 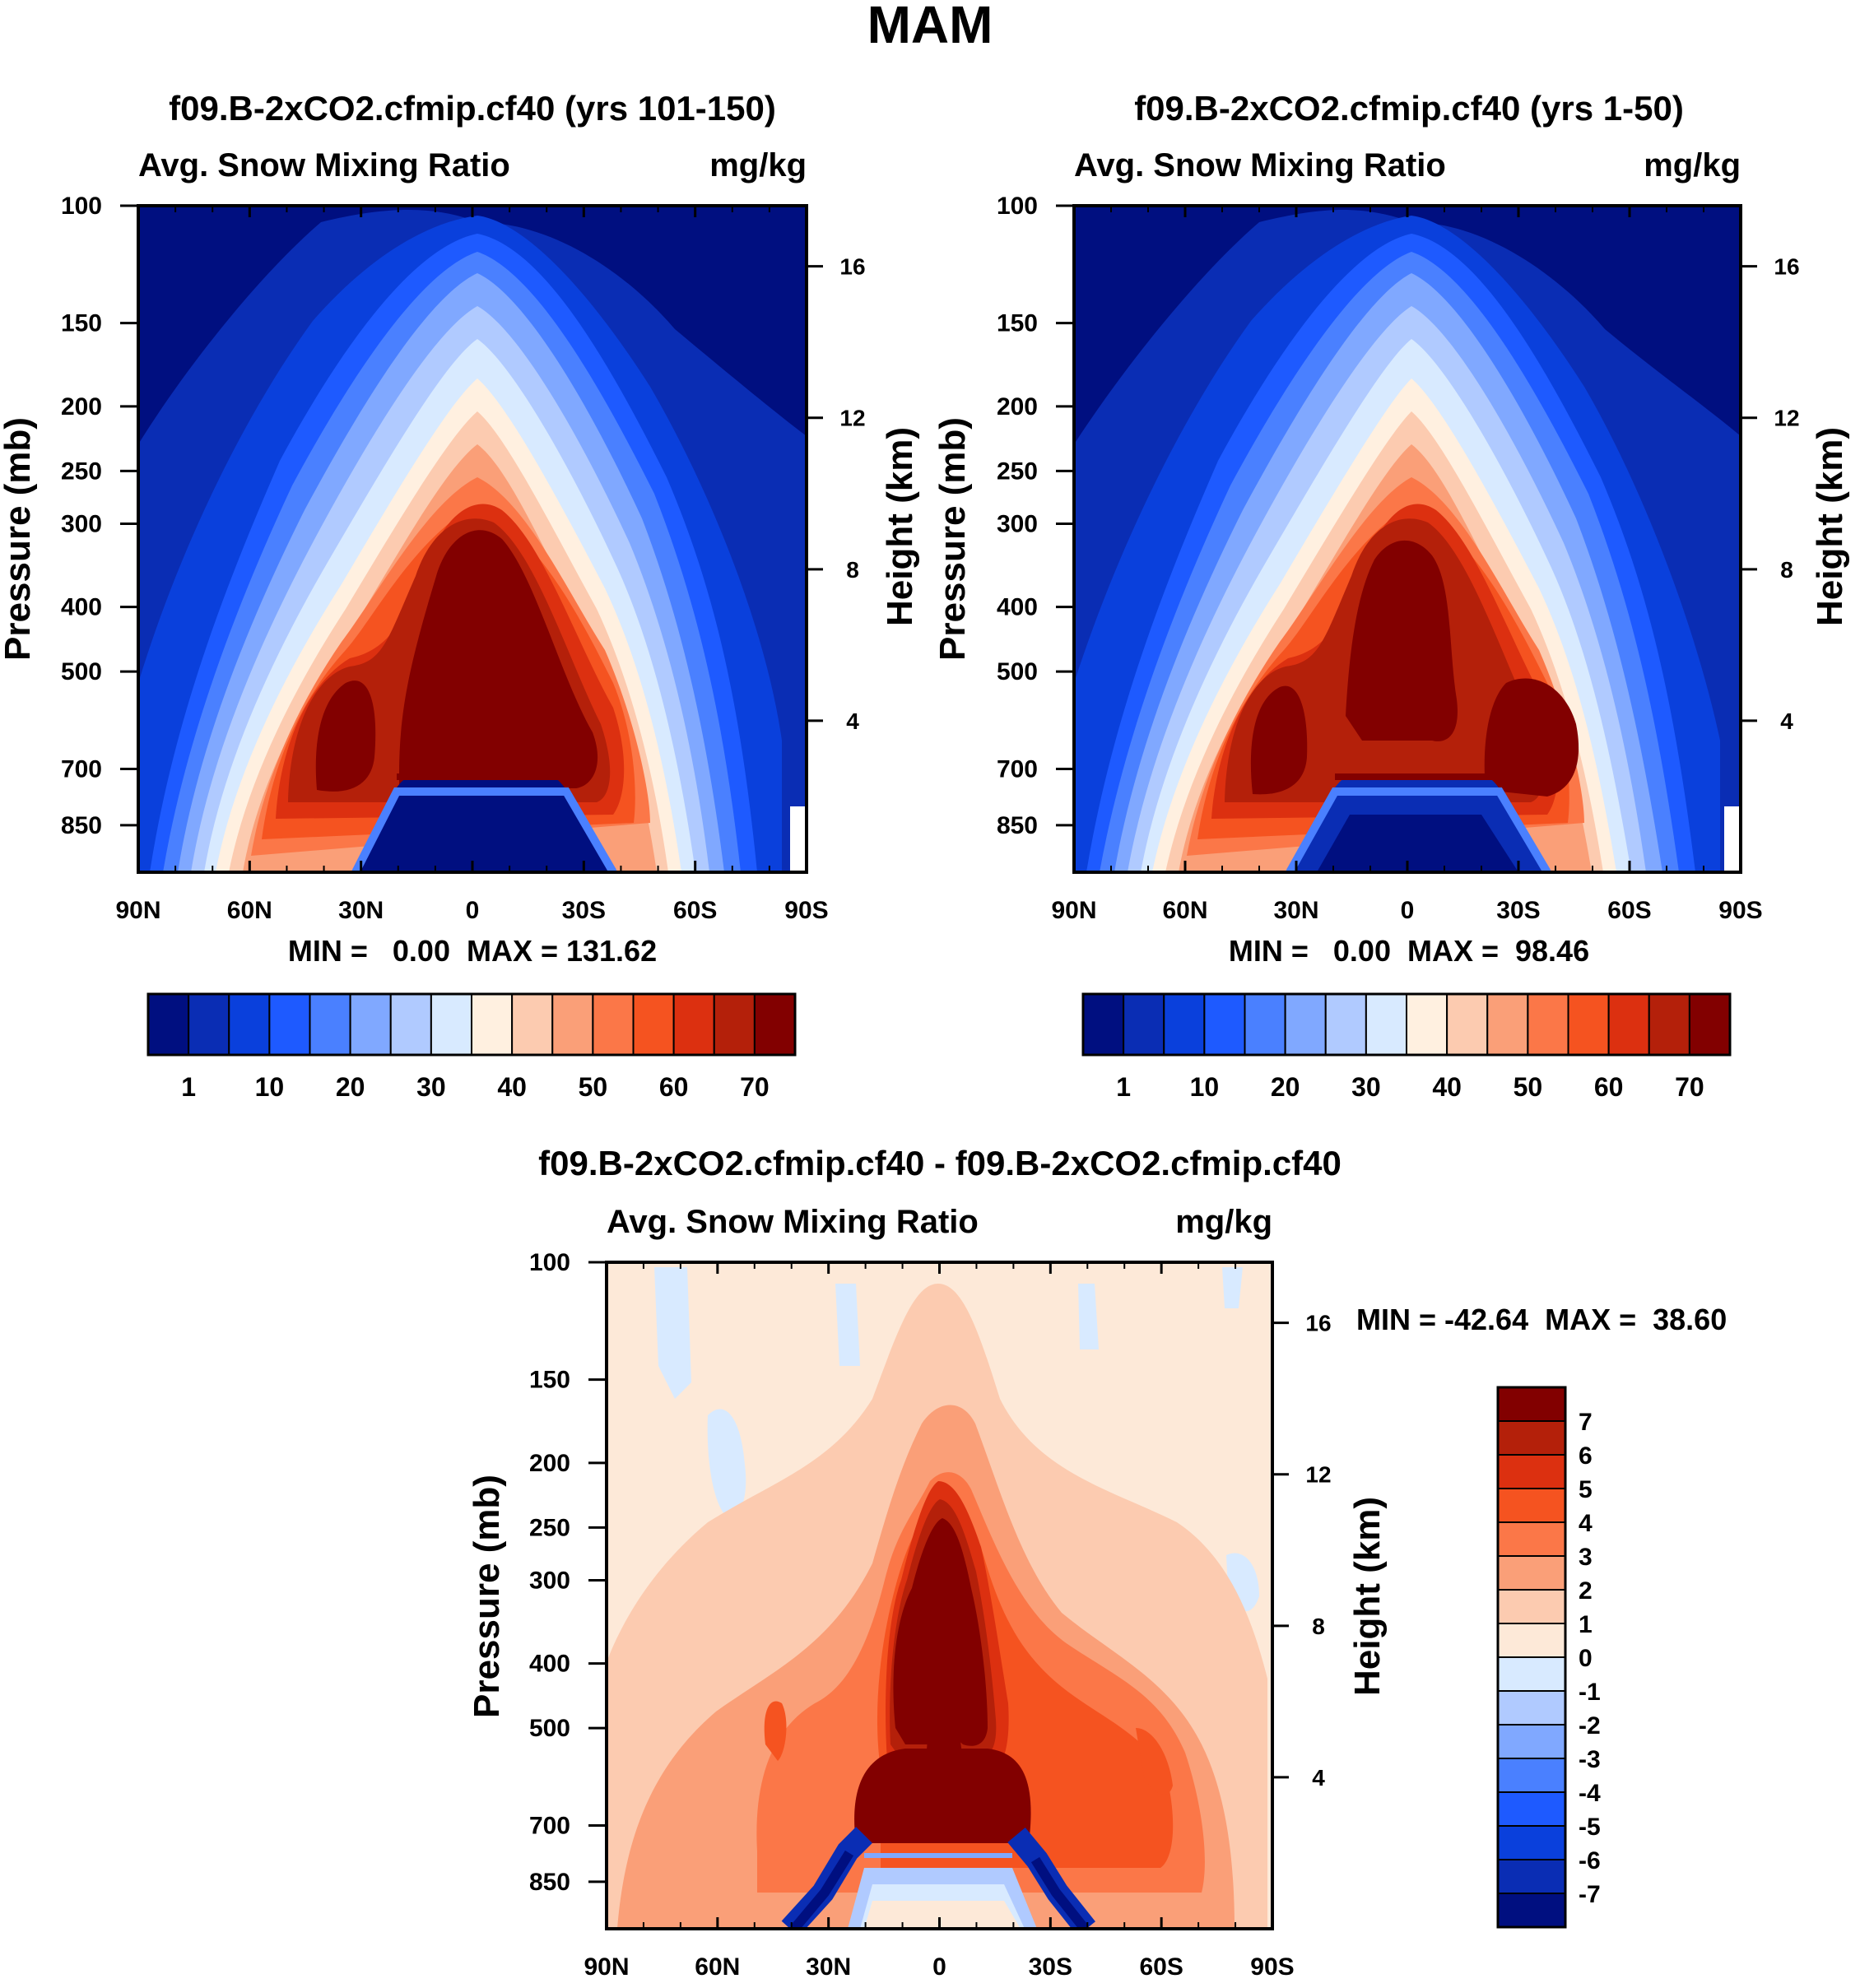 I want to click on panel-b-x-tick-label: 60S, so click(x=1629, y=911).